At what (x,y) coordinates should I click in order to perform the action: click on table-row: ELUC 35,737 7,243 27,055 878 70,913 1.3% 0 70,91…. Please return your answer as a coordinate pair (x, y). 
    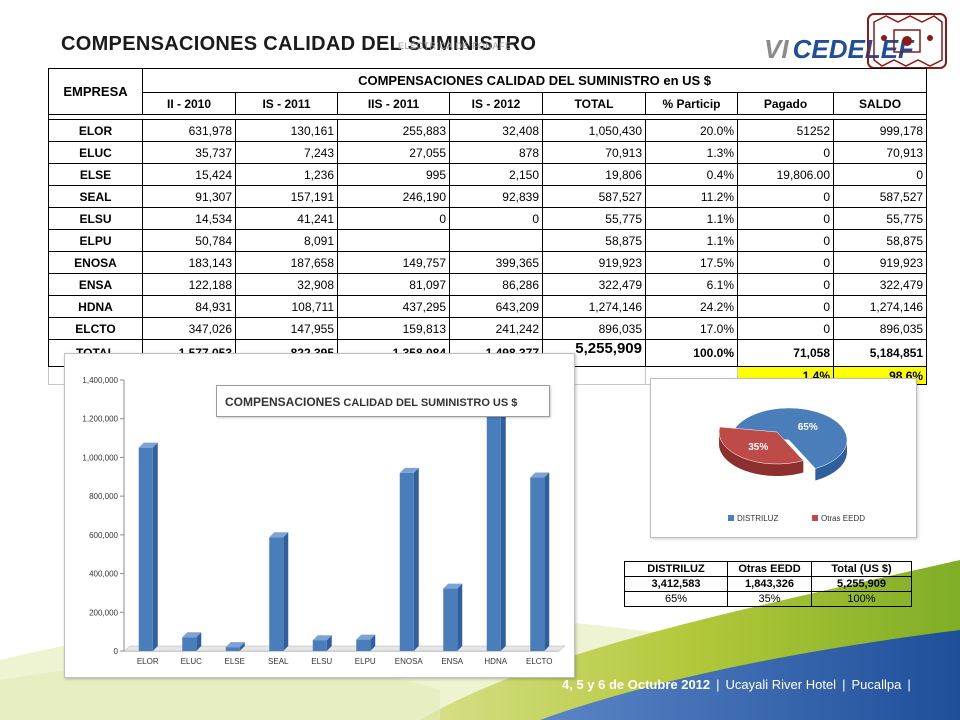
    Looking at the image, I should click on (488, 152).